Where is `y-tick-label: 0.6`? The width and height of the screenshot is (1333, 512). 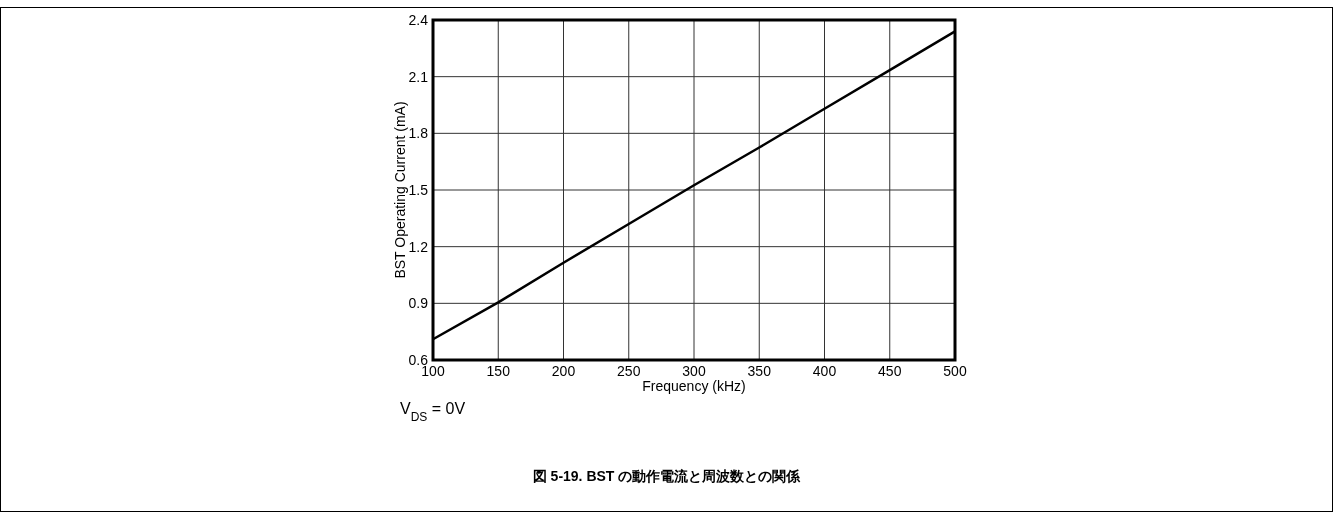 y-tick-label: 0.6 is located at coordinates (418, 360).